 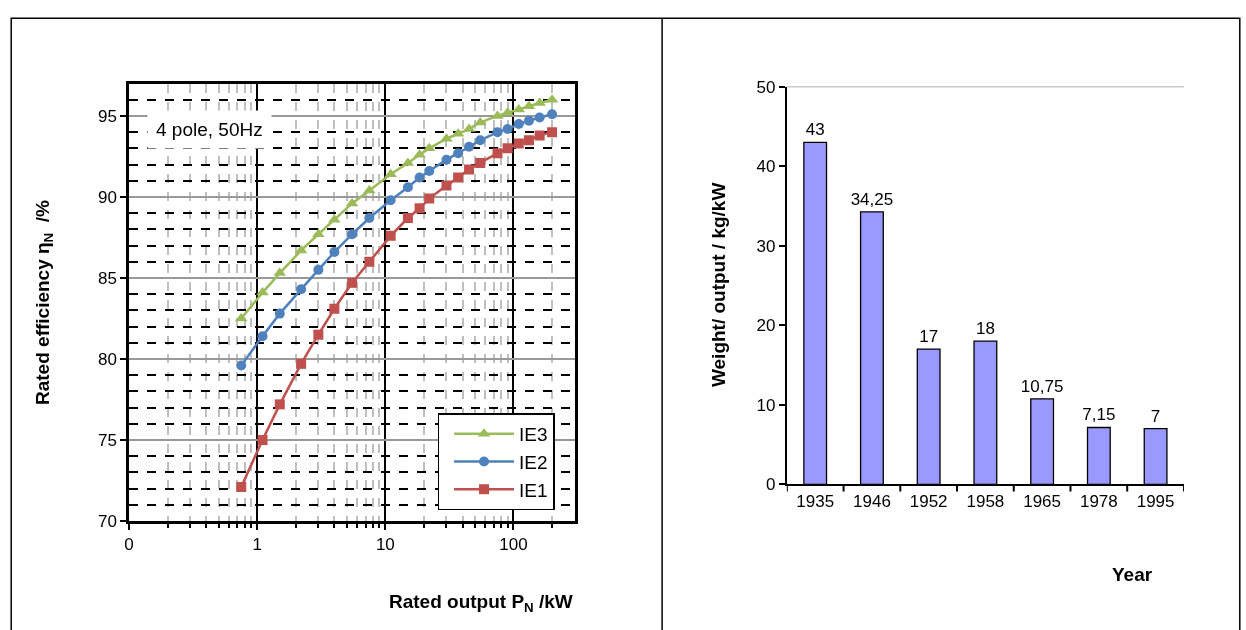 I want to click on y-axis-title: Weight/ output / kg/kW, so click(x=719, y=285).